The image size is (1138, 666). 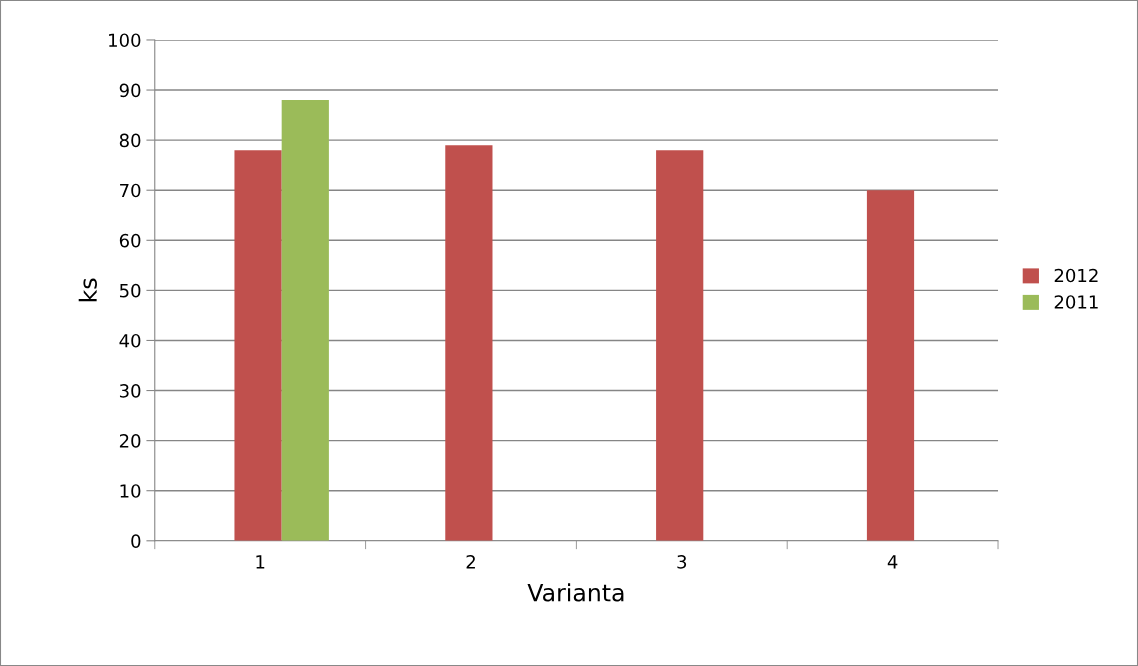 What do you see at coordinates (125, 40) in the screenshot?
I see `y-tick-label: 100` at bounding box center [125, 40].